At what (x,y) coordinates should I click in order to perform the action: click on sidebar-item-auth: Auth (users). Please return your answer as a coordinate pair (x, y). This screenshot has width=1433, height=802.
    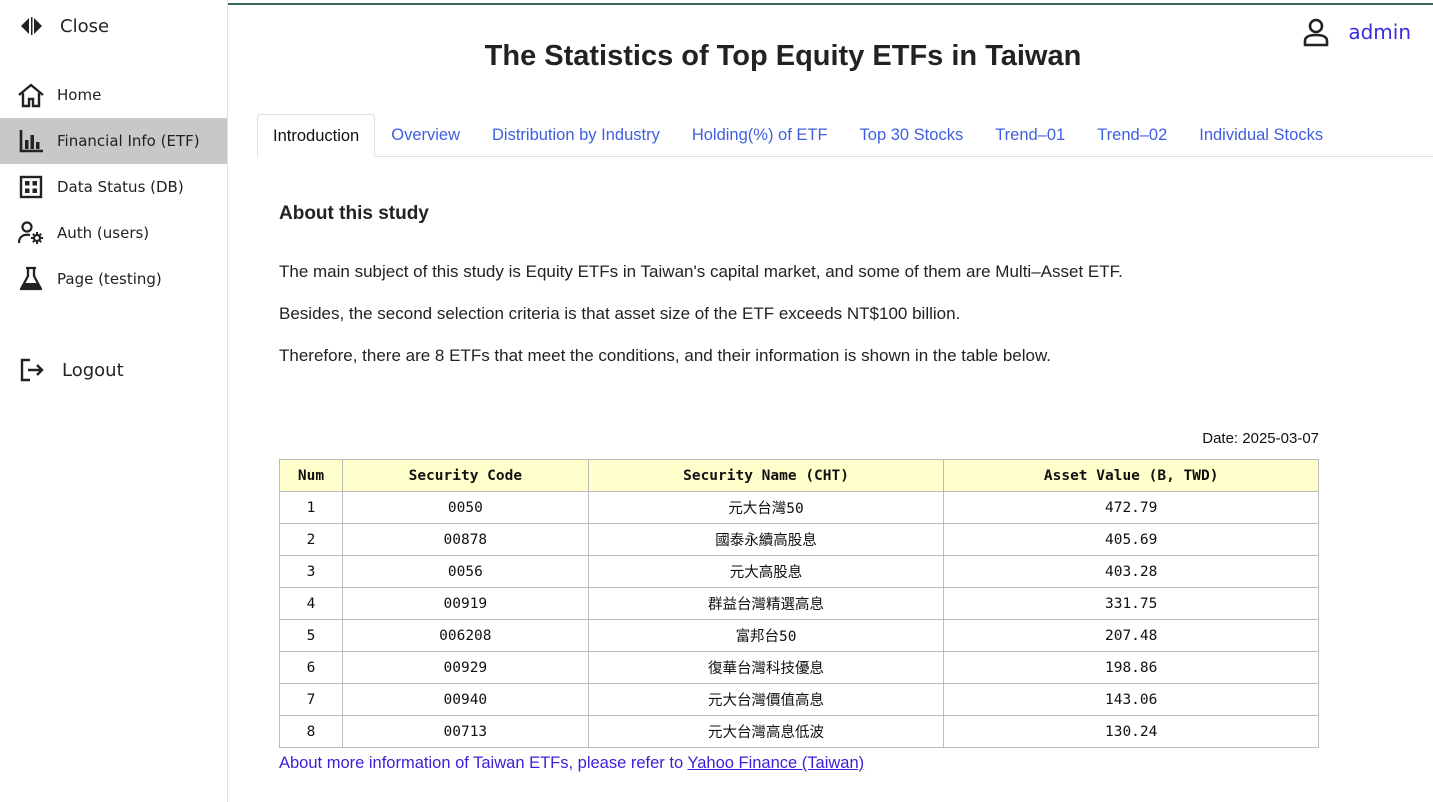
    Looking at the image, I should click on (113, 233).